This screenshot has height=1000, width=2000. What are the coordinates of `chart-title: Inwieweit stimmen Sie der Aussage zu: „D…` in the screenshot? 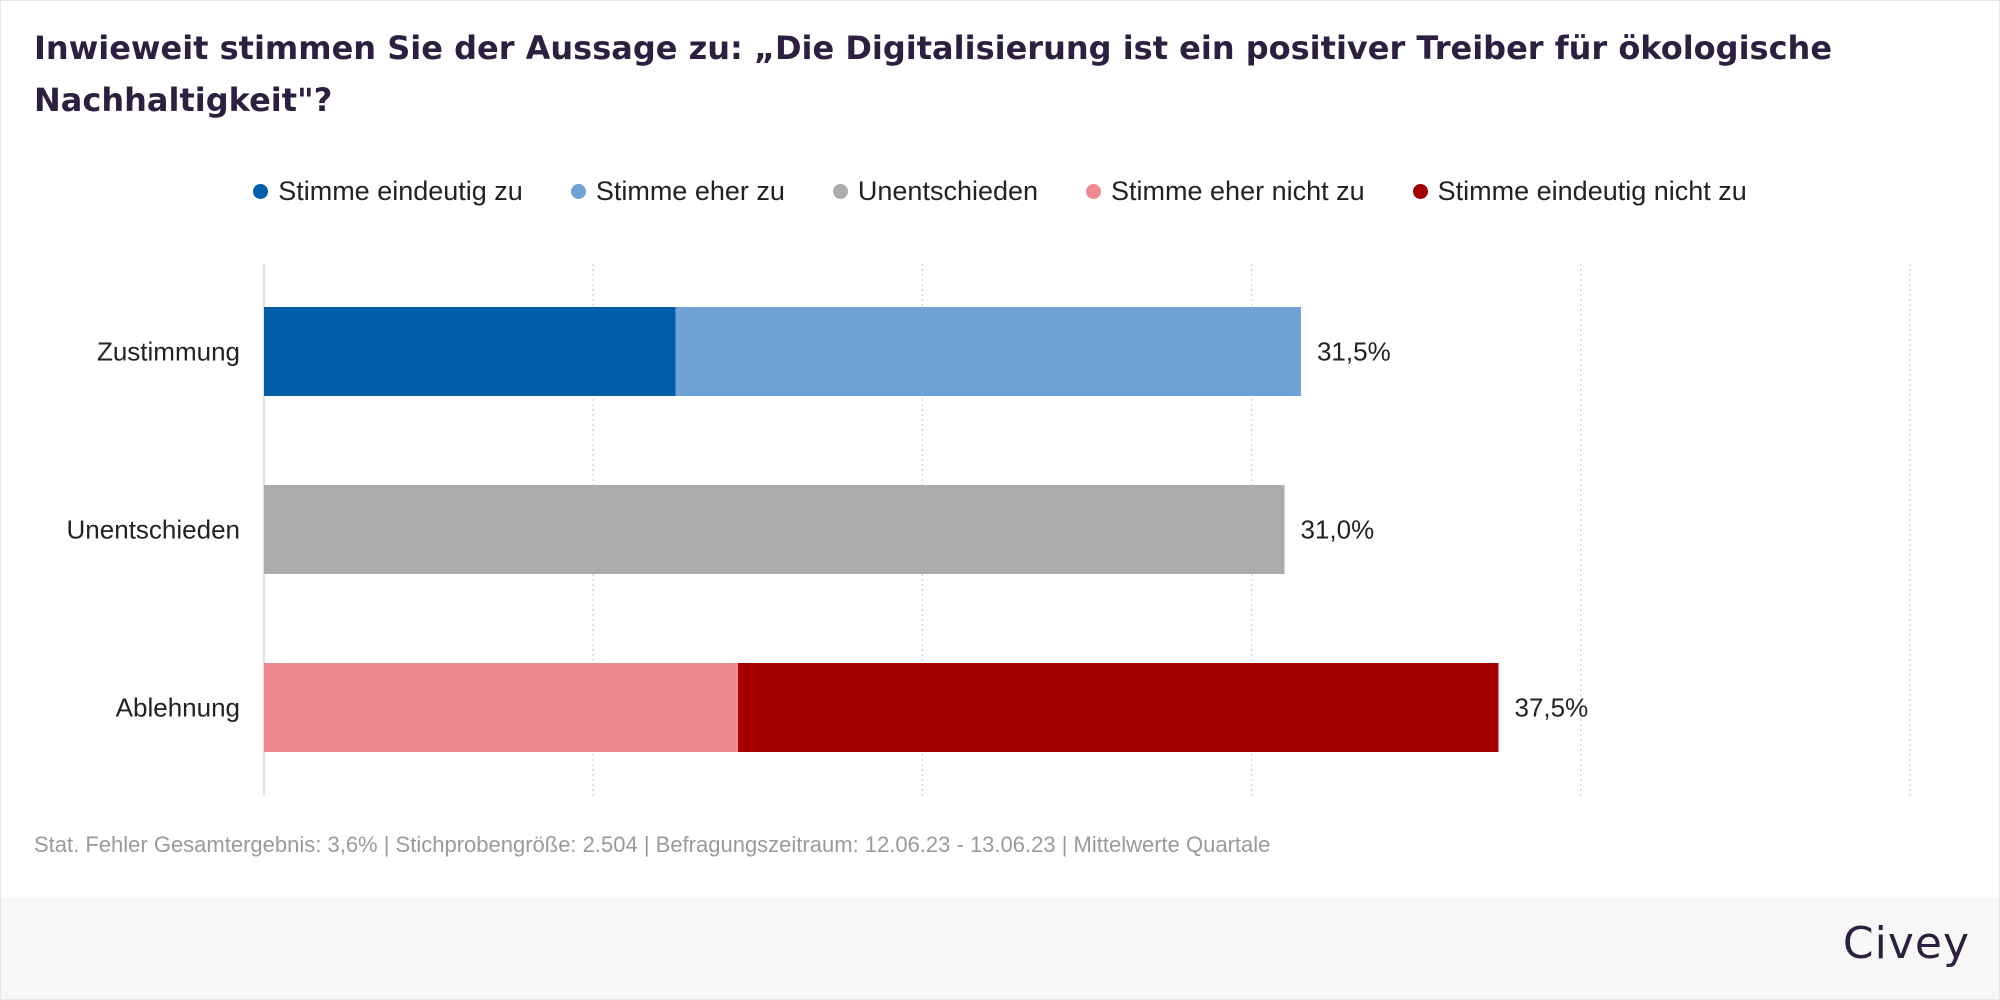 It's located at (933, 74).